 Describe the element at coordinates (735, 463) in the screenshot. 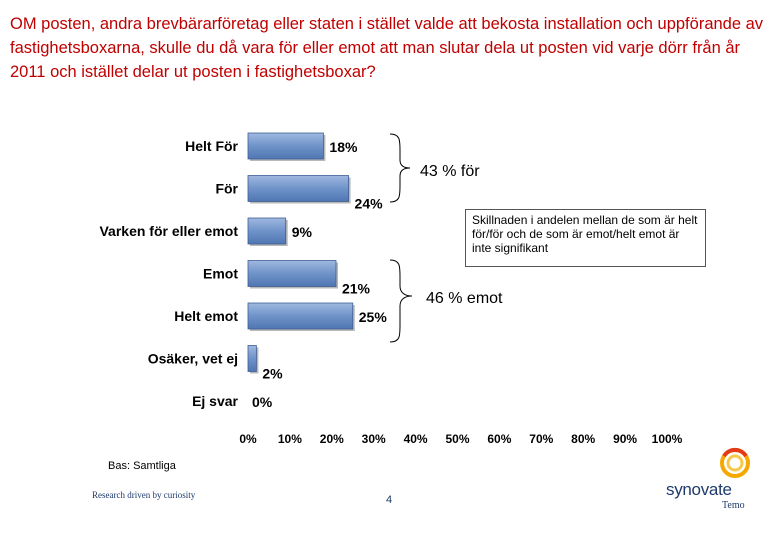

I see `synovate-logo-icon` at that location.